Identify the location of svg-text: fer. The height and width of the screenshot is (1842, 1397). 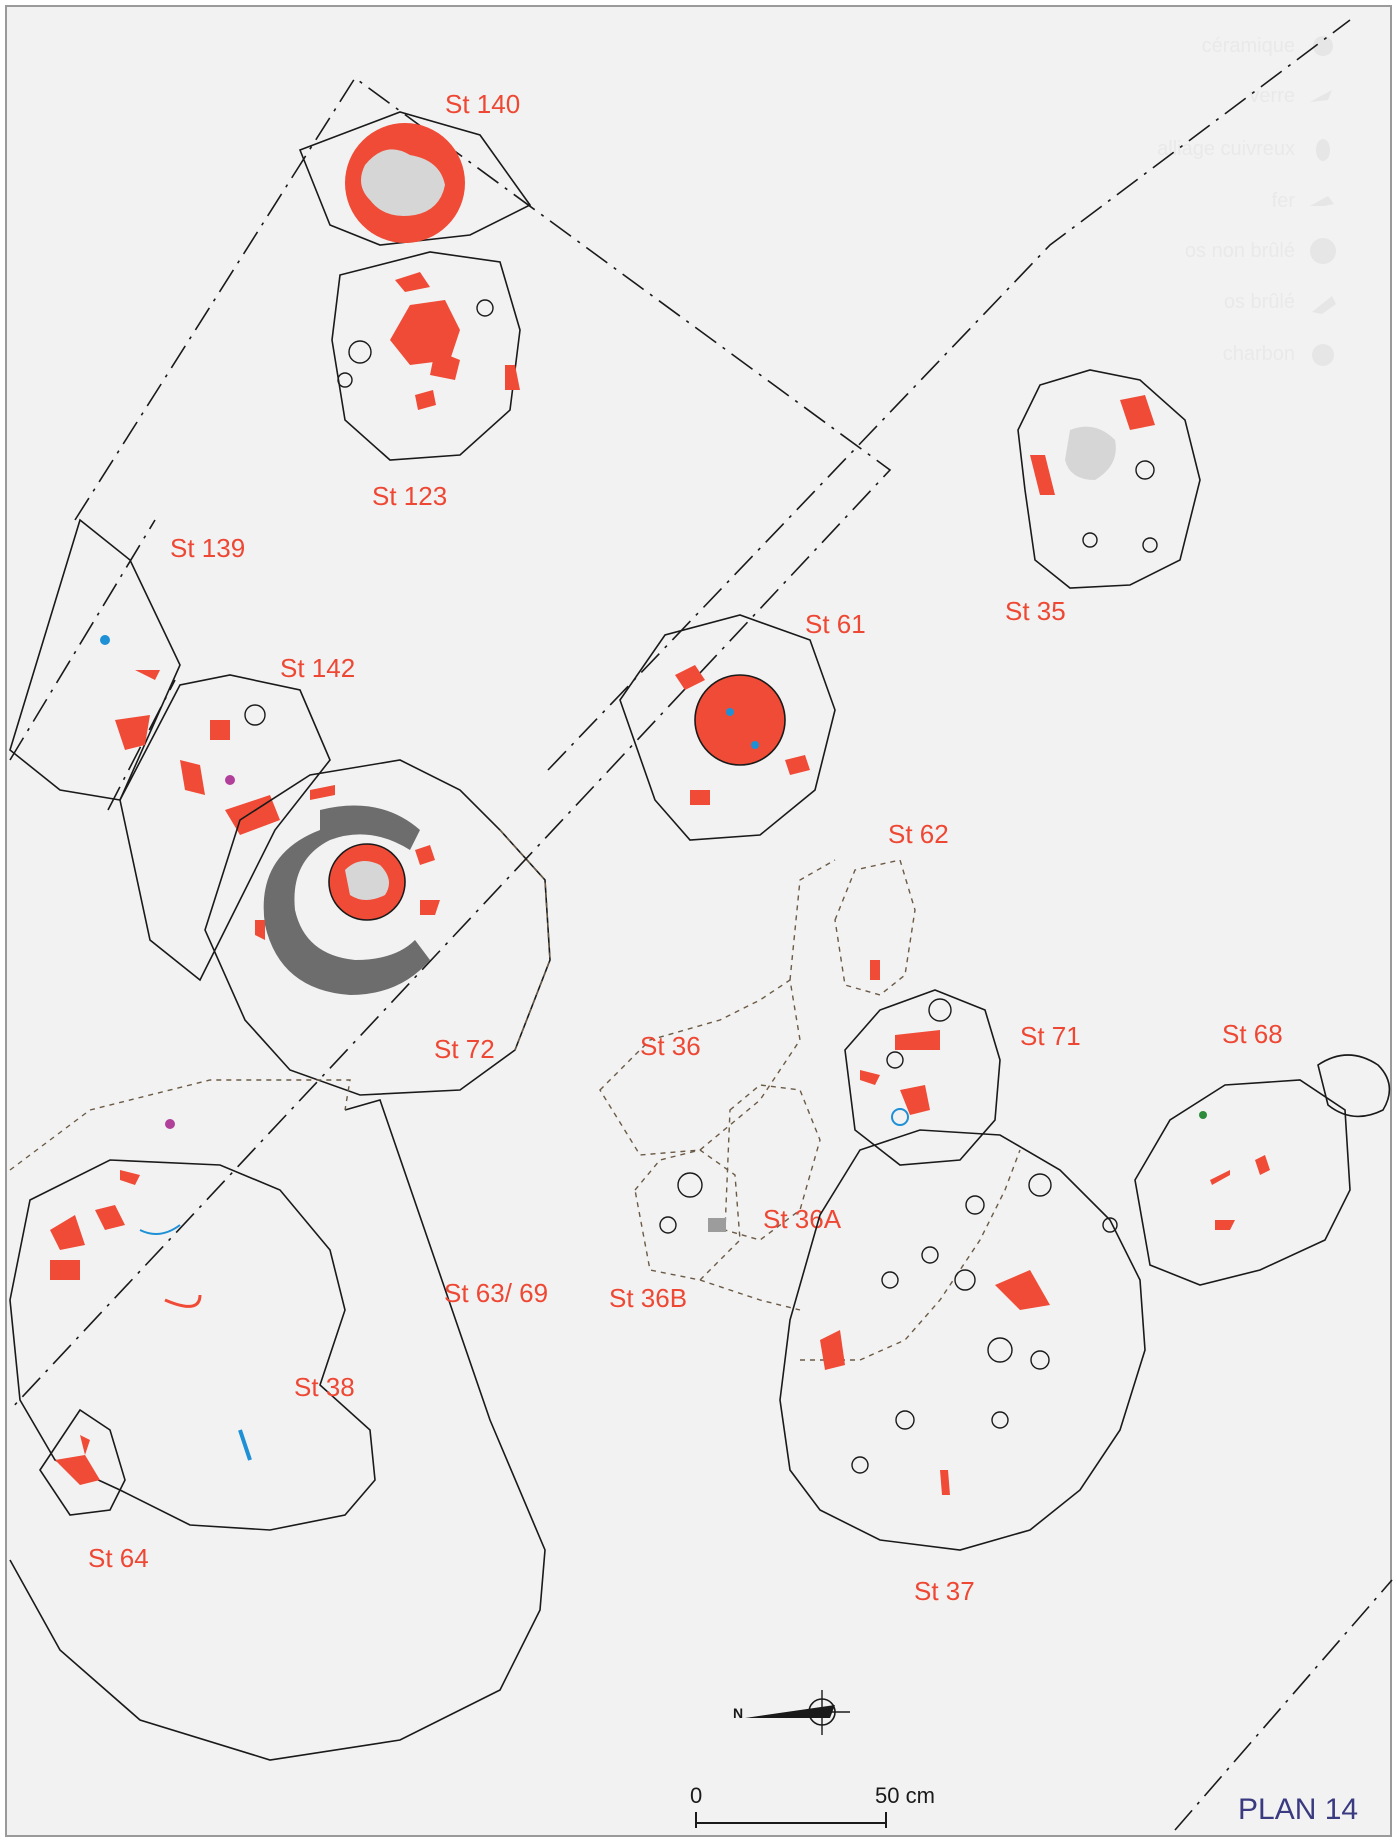
(1284, 201).